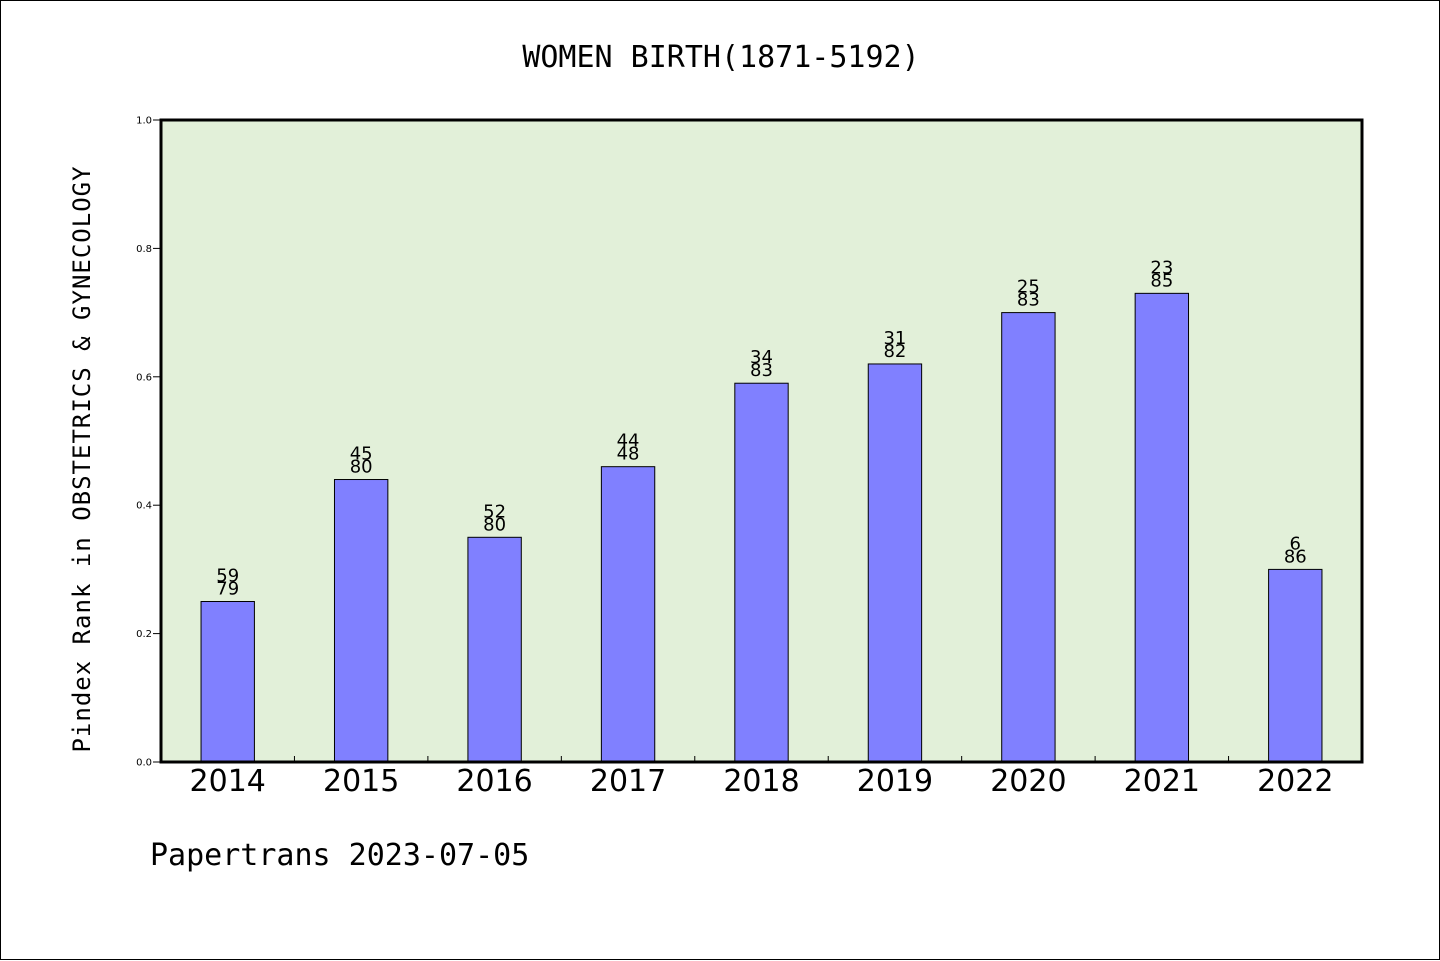 The width and height of the screenshot is (1440, 961). Describe the element at coordinates (82, 458) in the screenshot. I see `y-axis-label: Pindex Rank in OBSTETRICS & GYNECOLOGY` at that location.